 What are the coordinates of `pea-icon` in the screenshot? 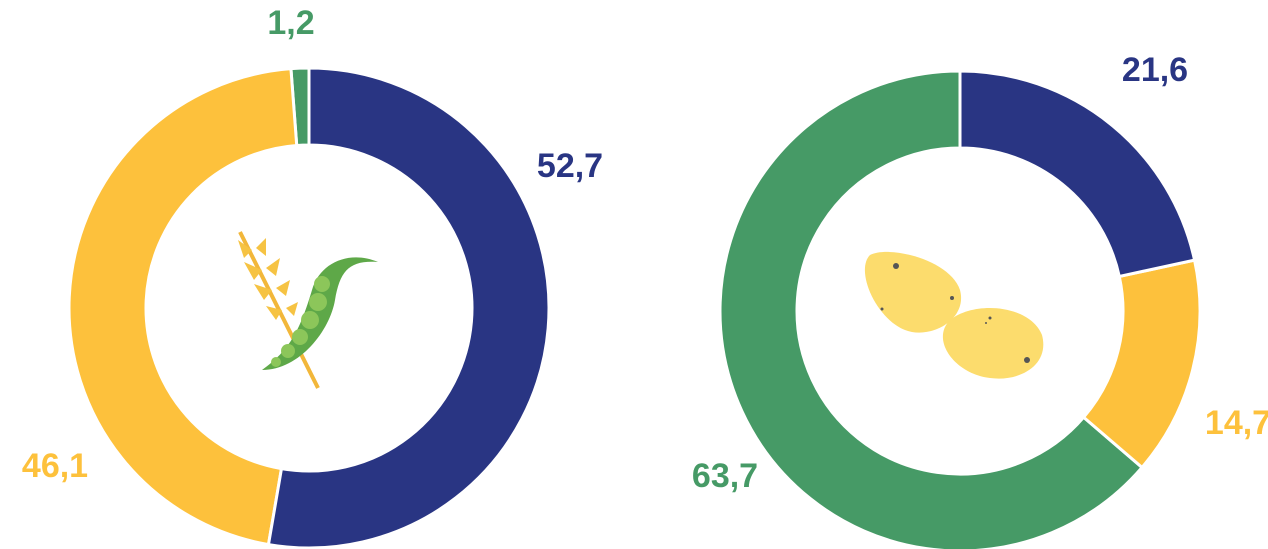 It's located at (320, 313).